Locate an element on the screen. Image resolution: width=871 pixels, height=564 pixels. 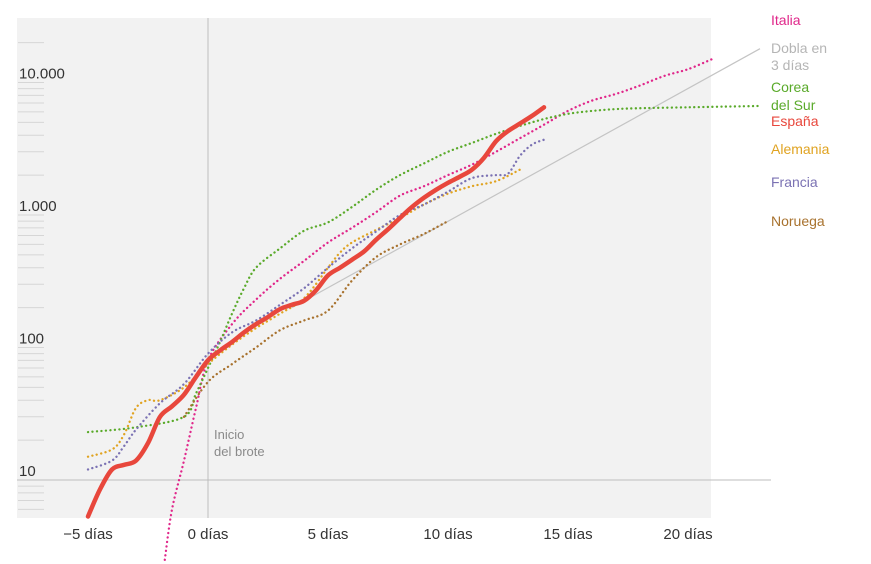
series-label-italia: Italia is located at coordinates (786, 20).